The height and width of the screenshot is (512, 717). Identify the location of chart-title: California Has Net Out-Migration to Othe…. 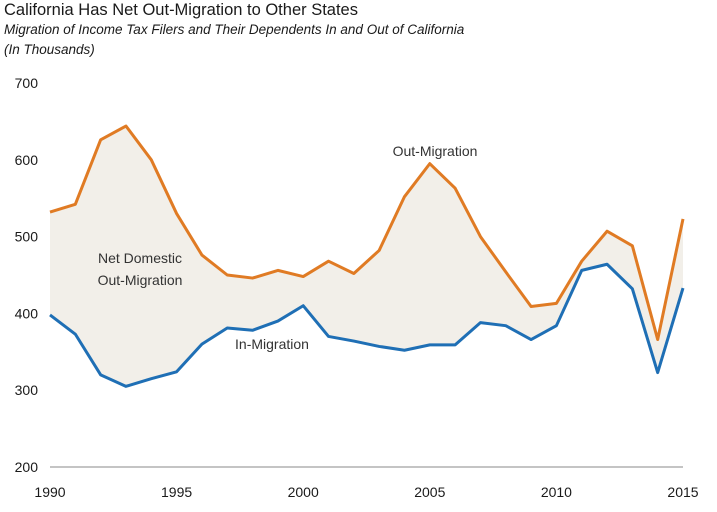
(181, 10).